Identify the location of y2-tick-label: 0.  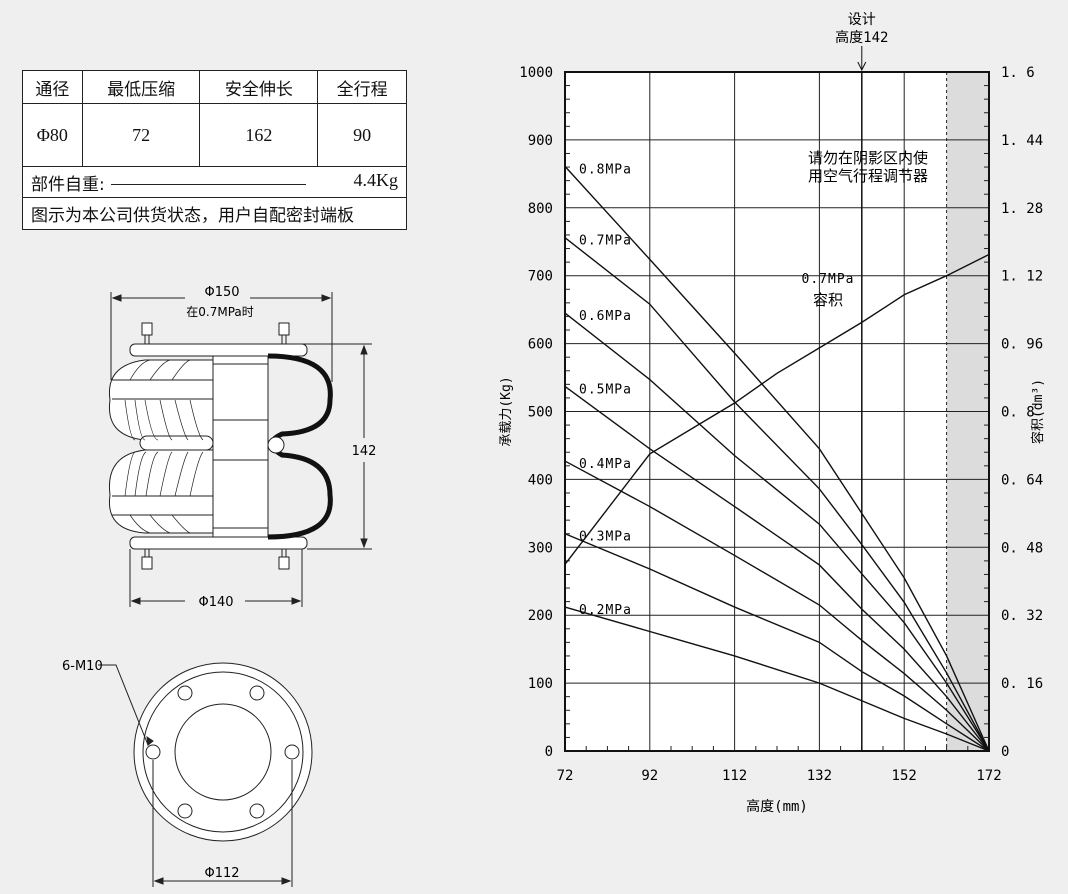
(1005, 752).